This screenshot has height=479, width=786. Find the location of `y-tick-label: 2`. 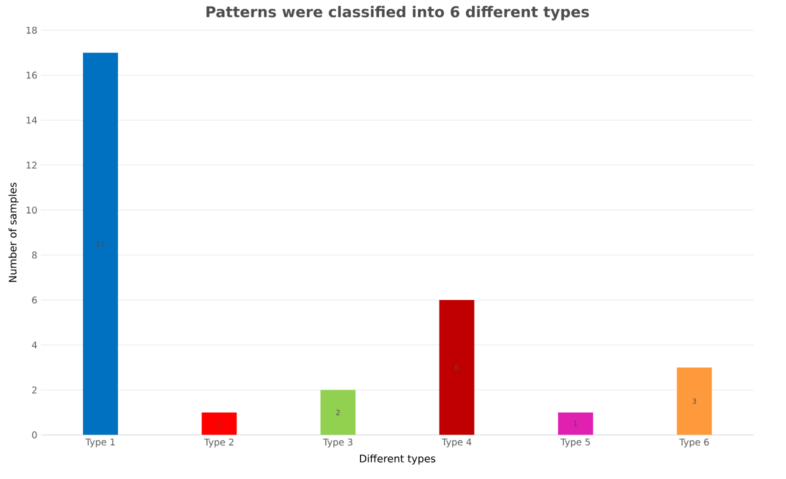

y-tick-label: 2 is located at coordinates (34, 390).